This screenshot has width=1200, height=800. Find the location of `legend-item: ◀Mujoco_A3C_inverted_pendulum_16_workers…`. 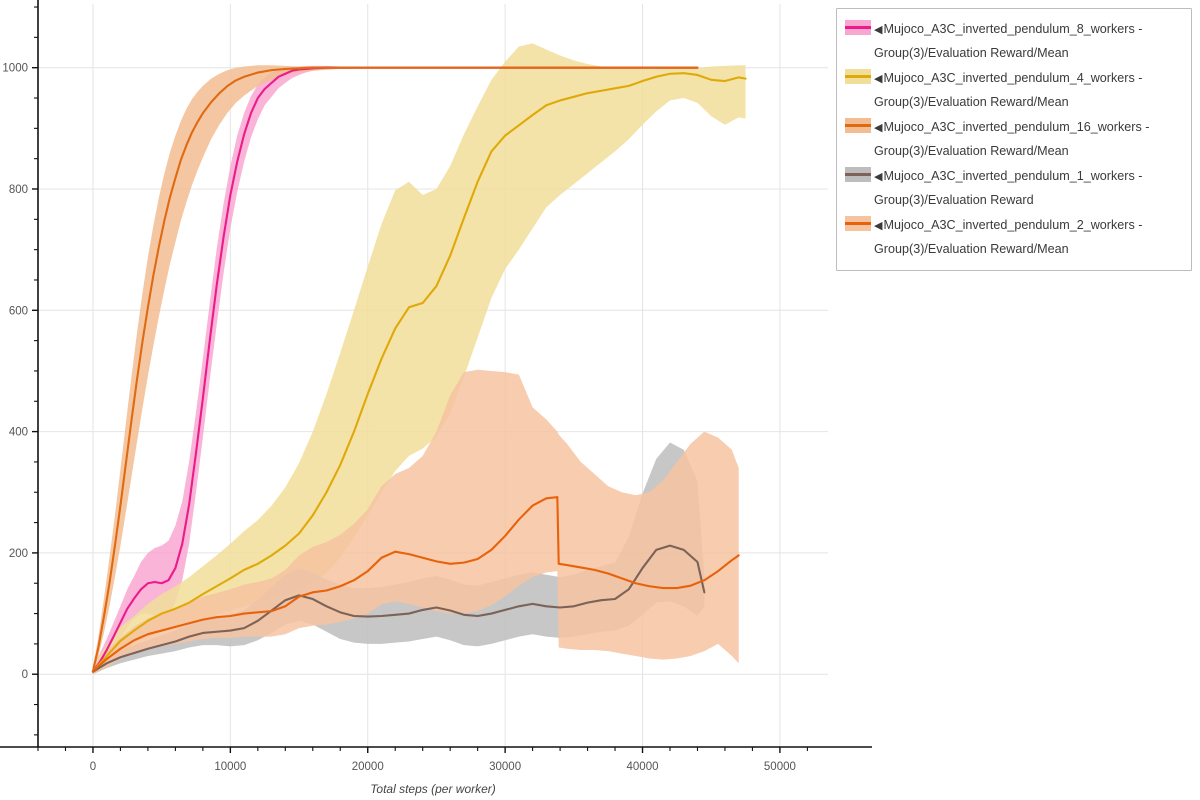

legend-item: ◀Mujoco_A3C_inverted_pendulum_16_workers… is located at coordinates (1013, 139).